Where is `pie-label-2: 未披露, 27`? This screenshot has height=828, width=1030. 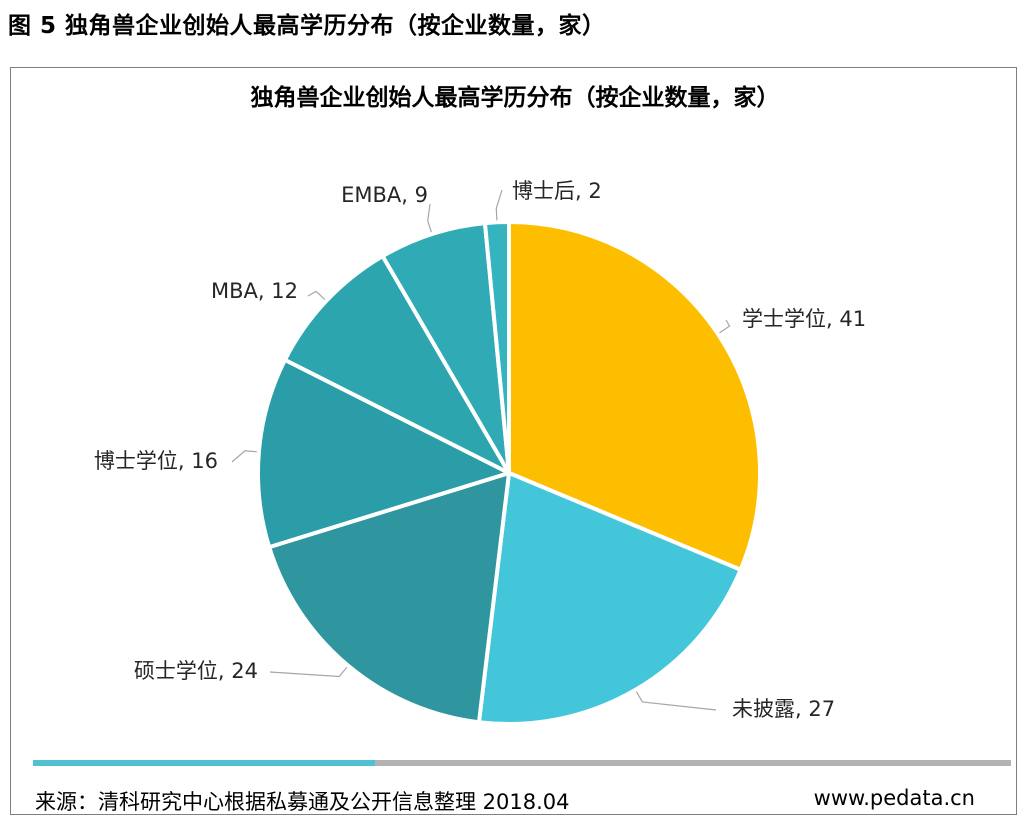
pie-label-2: 未披露, 27 is located at coordinates (783, 709).